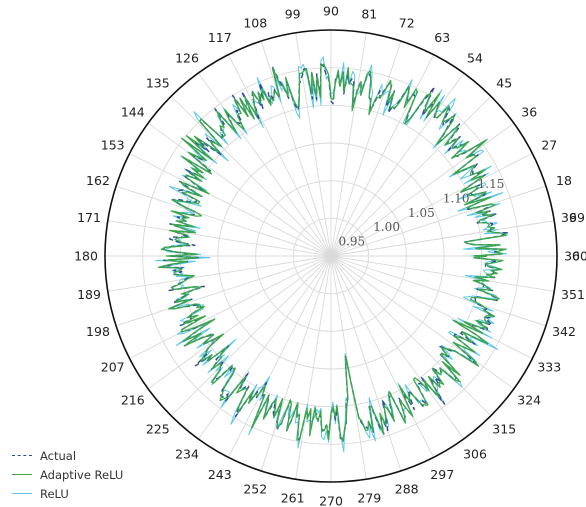  What do you see at coordinates (386, 227) in the screenshot?
I see `radial-tick-label: 1.00` at bounding box center [386, 227].